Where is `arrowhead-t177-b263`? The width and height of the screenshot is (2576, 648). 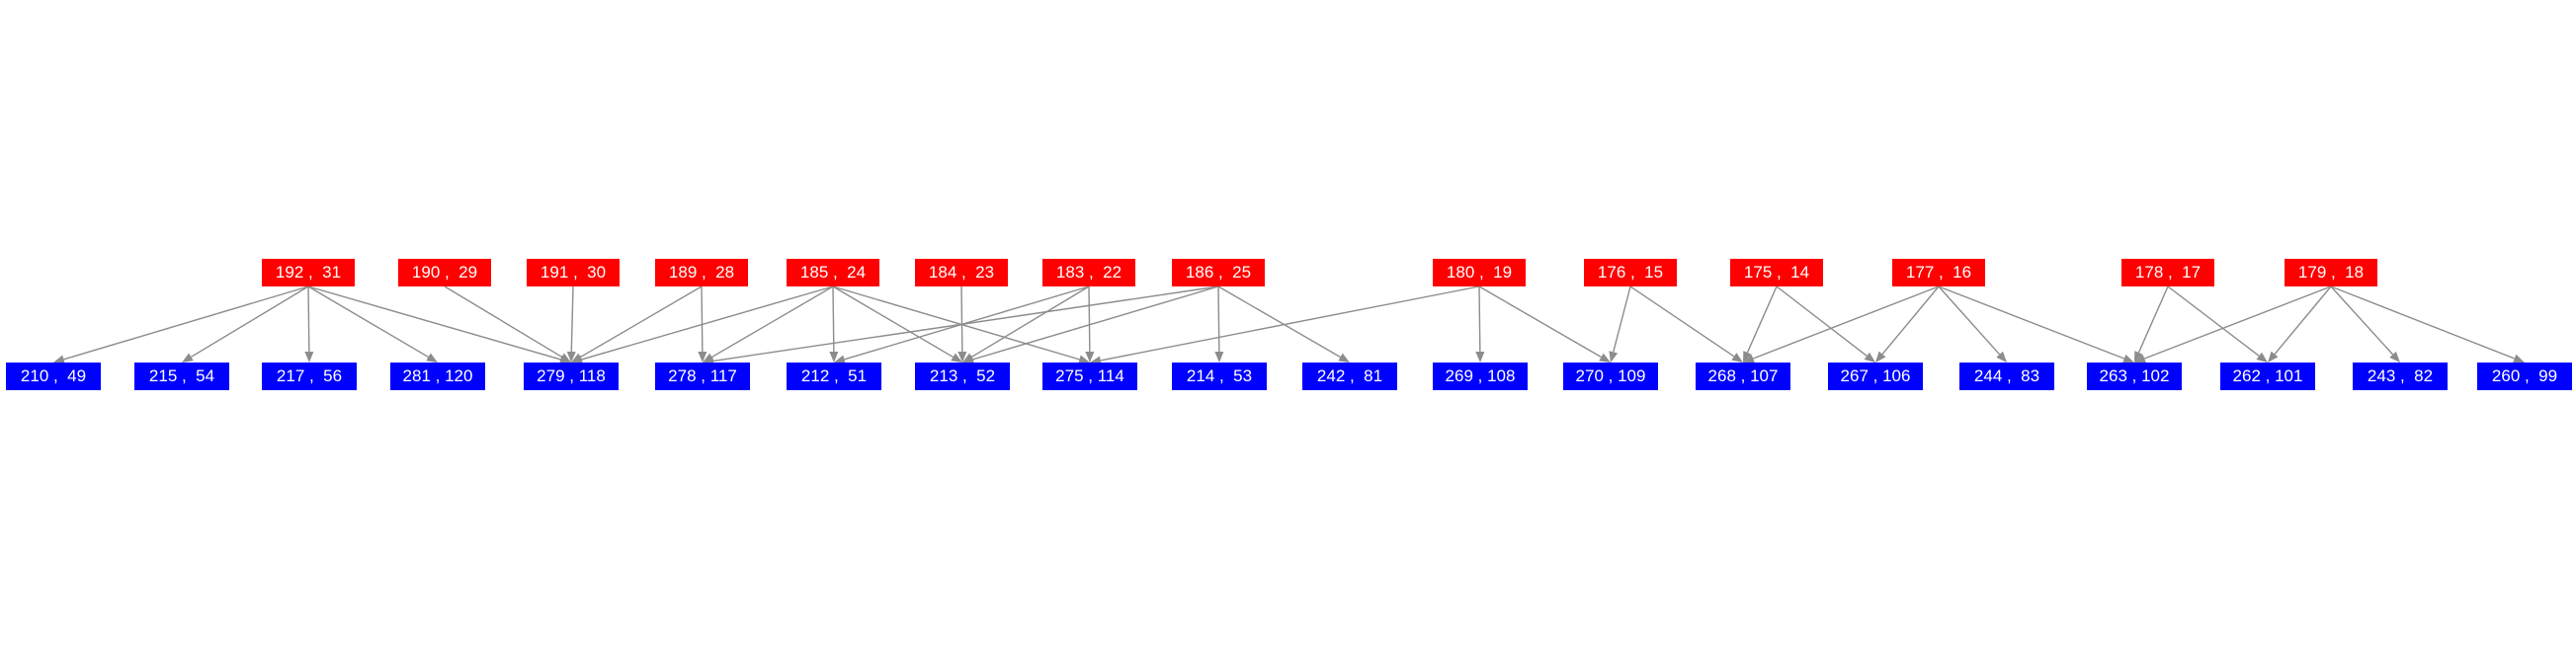
arrowhead-t177-b263 is located at coordinates (2128, 359).